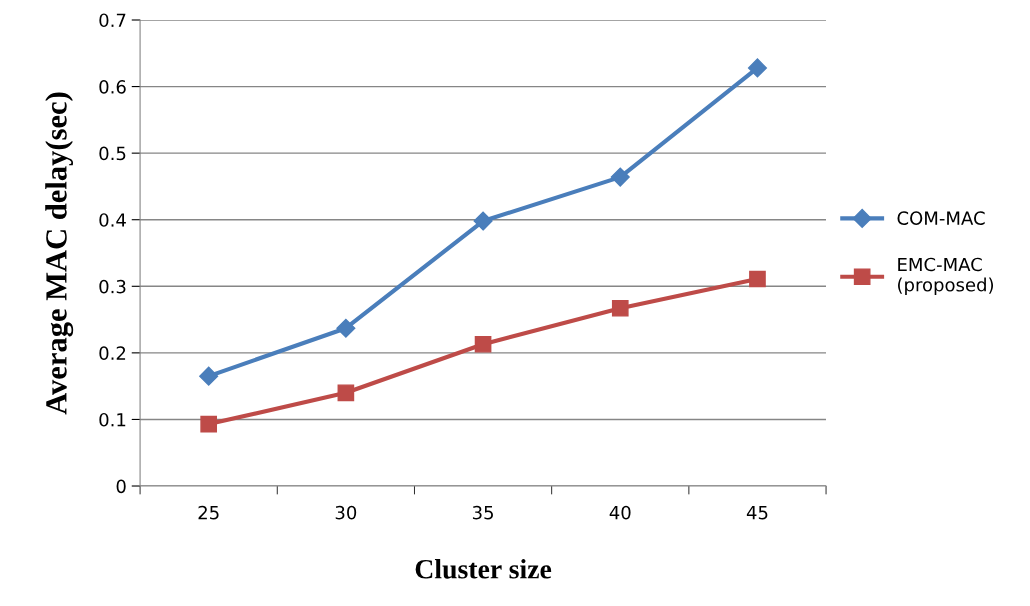  Describe the element at coordinates (112, 153) in the screenshot. I see `y-tick-label: 0.5` at that location.